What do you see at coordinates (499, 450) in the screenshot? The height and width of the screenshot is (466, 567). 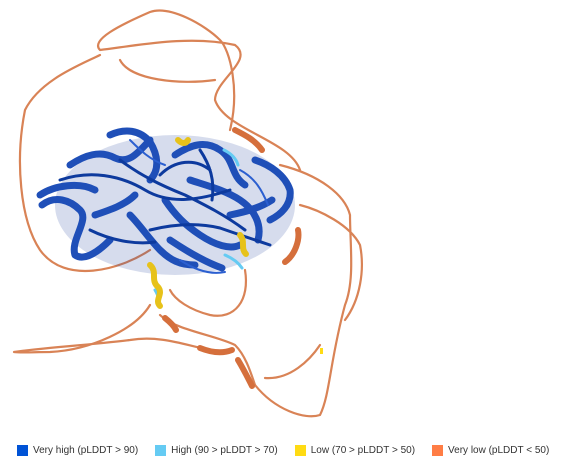 I see `legend-label-very-low: Very low (pLDDT < 50)` at bounding box center [499, 450].